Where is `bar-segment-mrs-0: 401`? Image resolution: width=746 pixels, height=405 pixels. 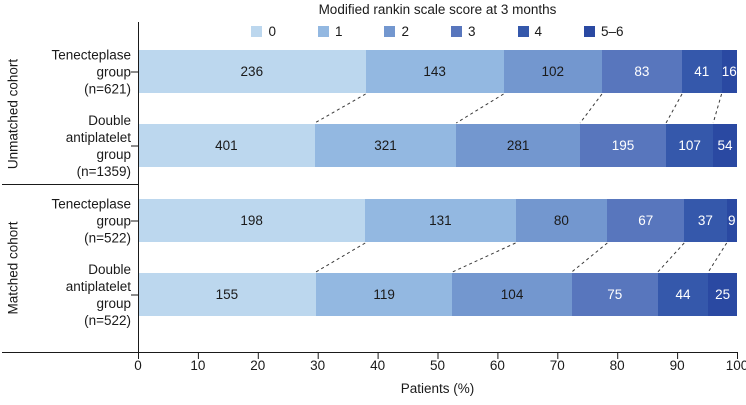
bar-segment-mrs-0: 401 is located at coordinates (226, 145).